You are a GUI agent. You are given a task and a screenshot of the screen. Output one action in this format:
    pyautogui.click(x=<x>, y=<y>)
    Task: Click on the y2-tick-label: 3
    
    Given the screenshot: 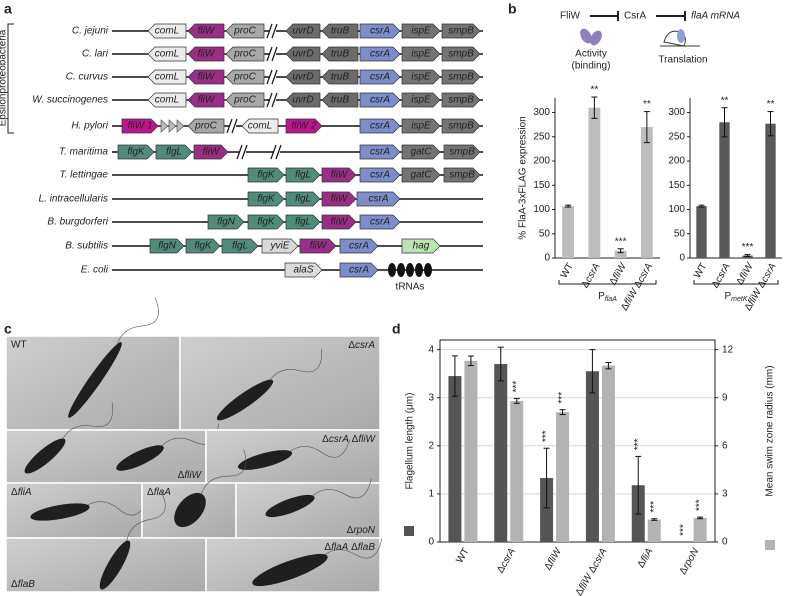 What is the action you would take?
    pyautogui.click(x=725, y=494)
    